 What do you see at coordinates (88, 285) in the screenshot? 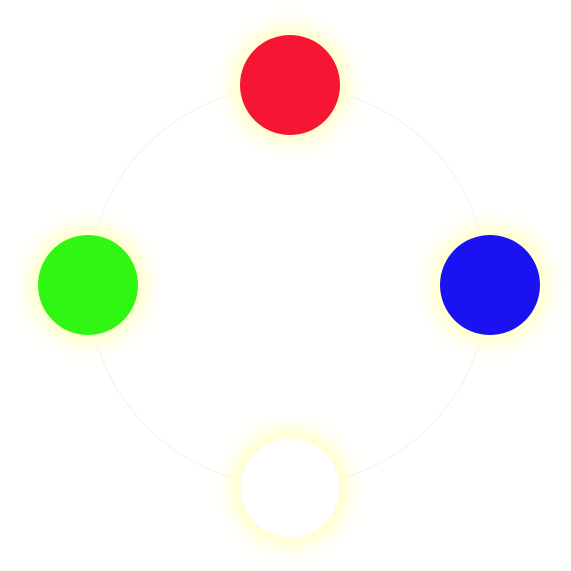
I see `green-orb` at bounding box center [88, 285].